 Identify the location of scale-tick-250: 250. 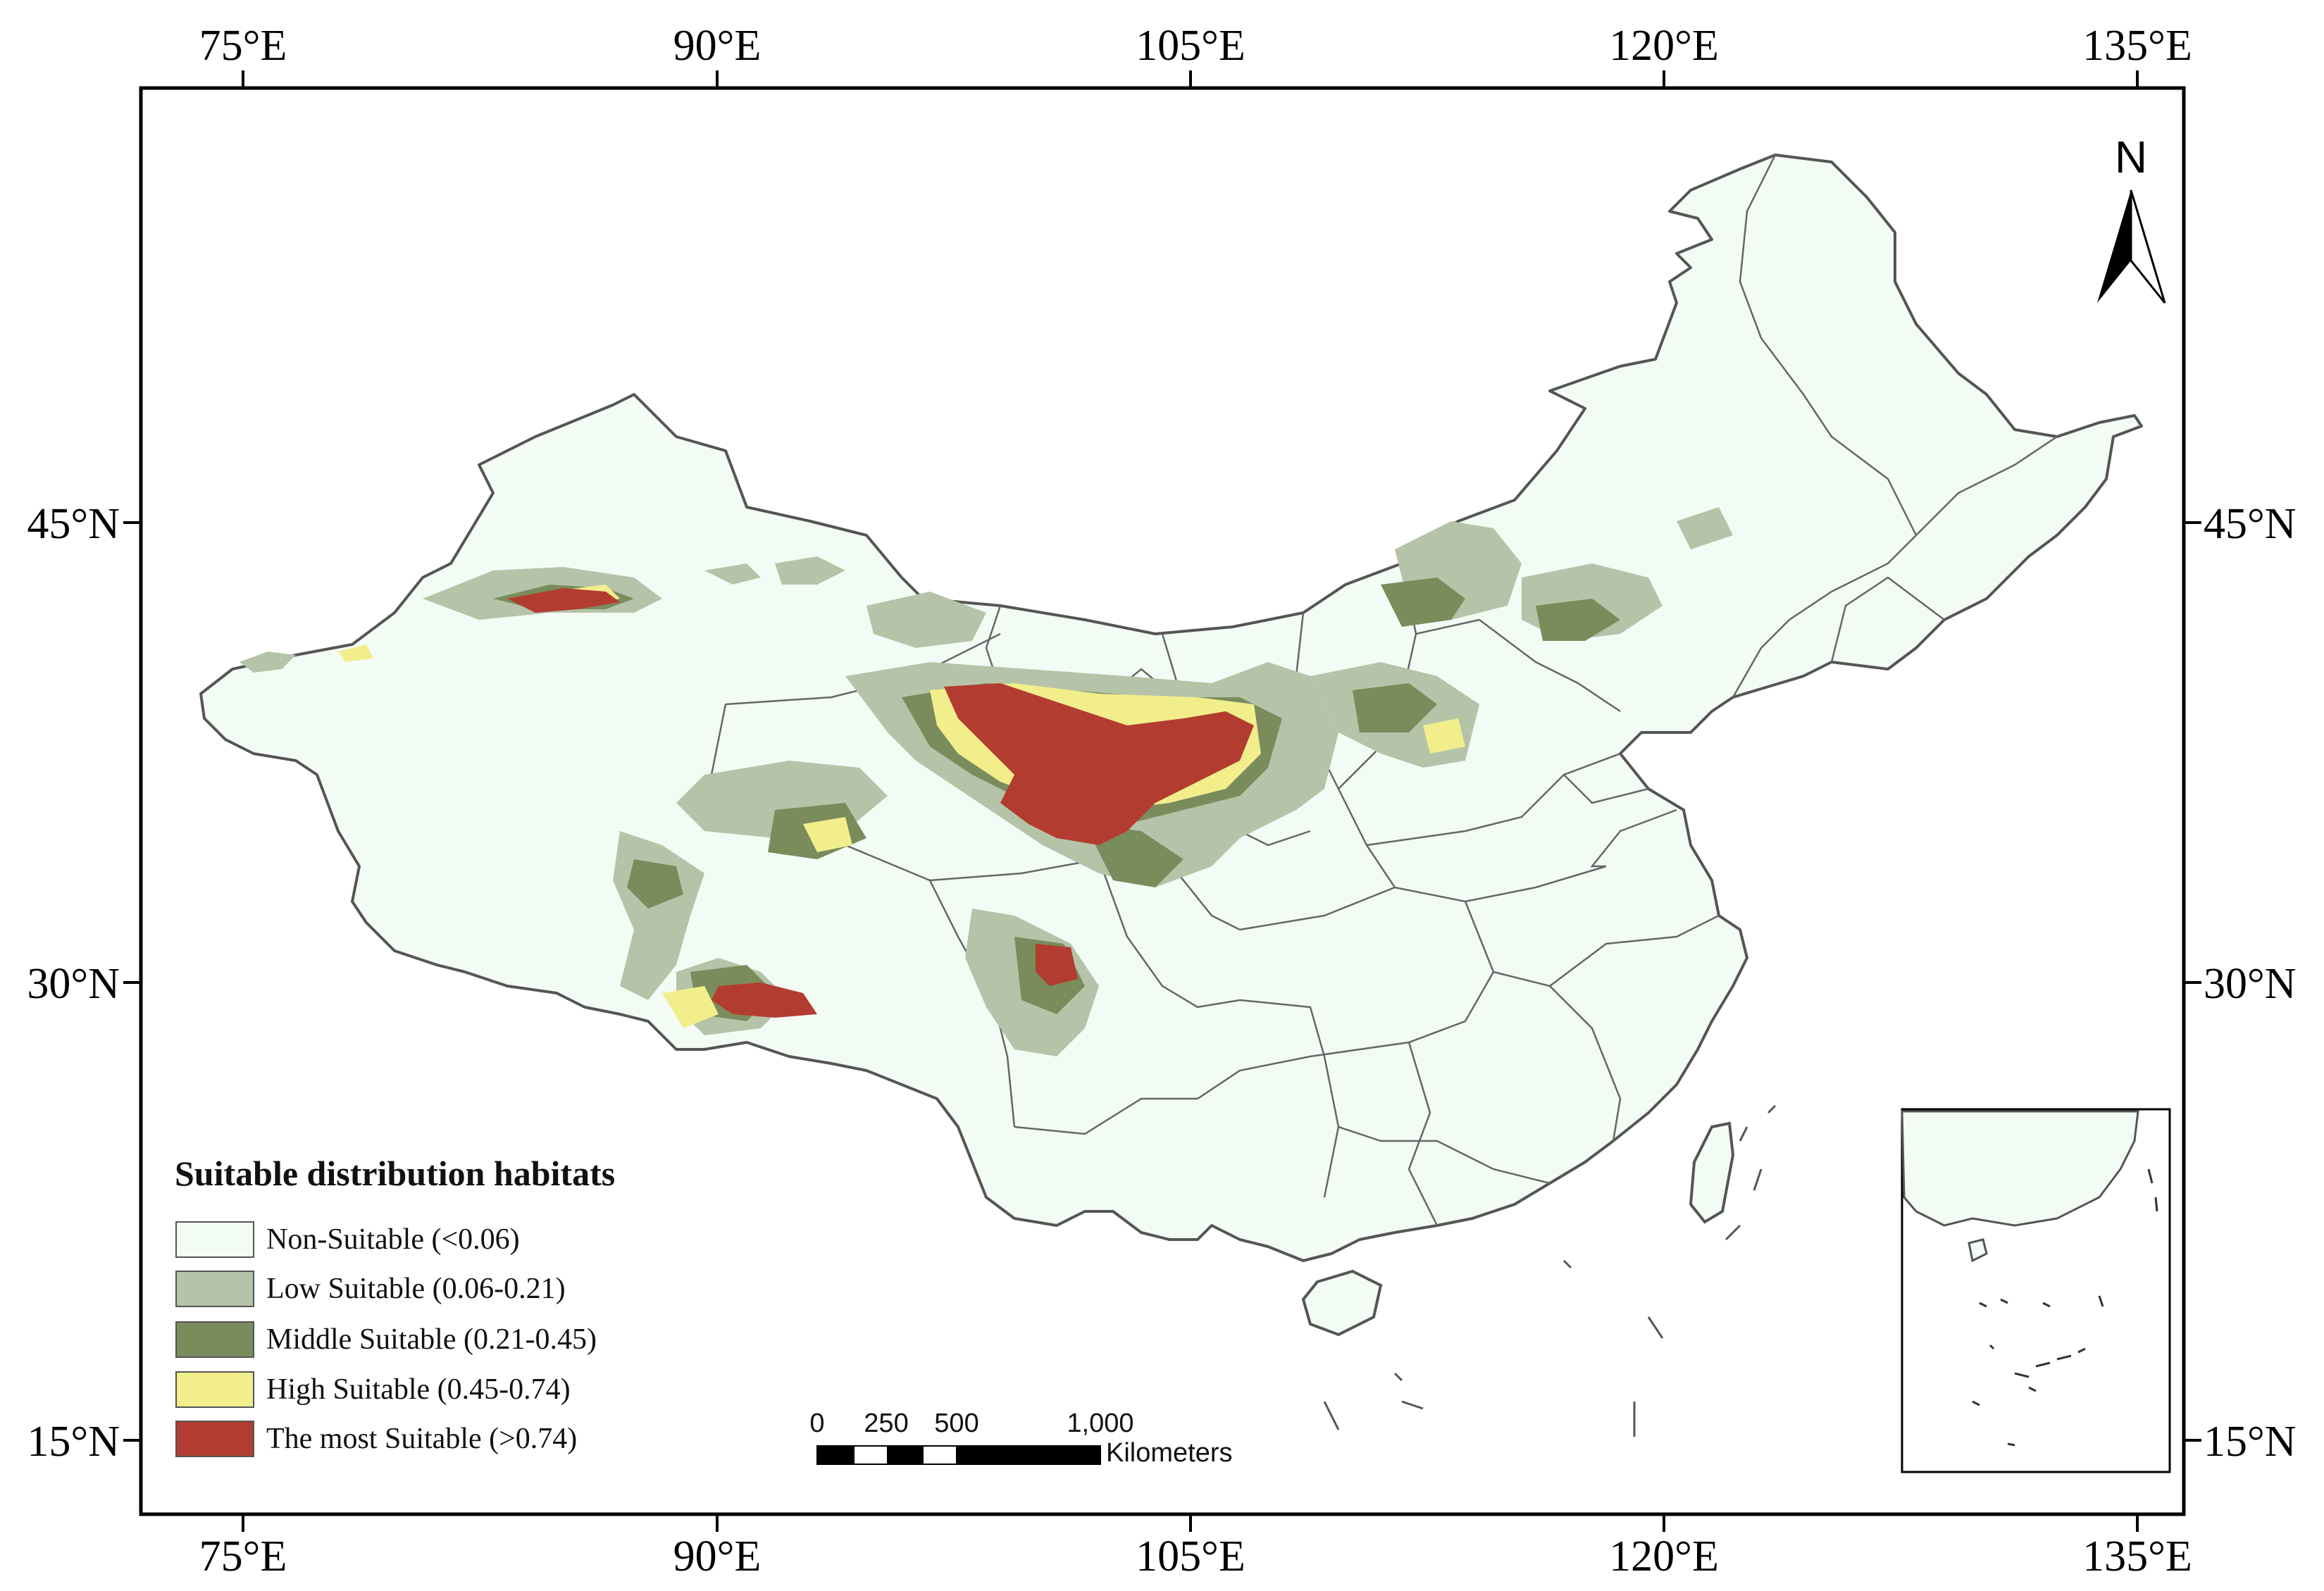
(886, 1423).